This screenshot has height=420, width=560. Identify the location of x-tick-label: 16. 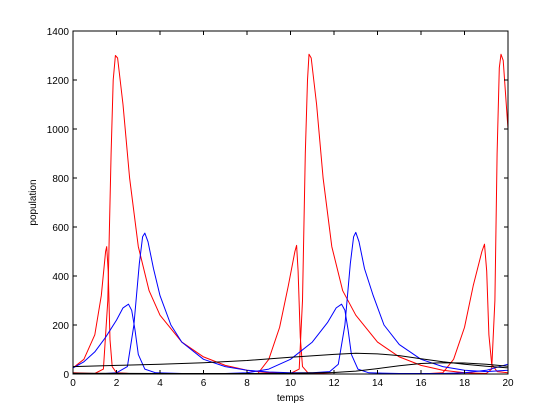
(421, 383).